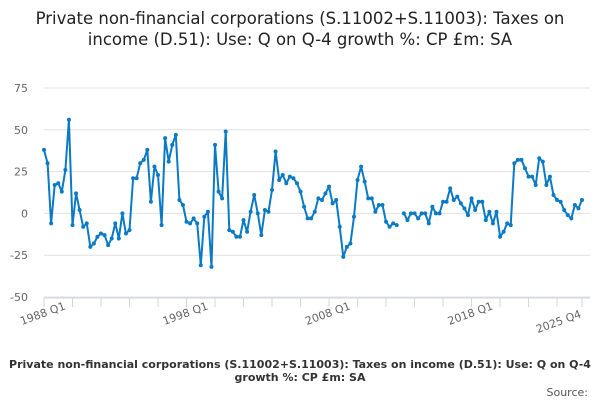 This screenshot has height=400, width=600. I want to click on x-tick-label: 2025 Q4, so click(558, 322).